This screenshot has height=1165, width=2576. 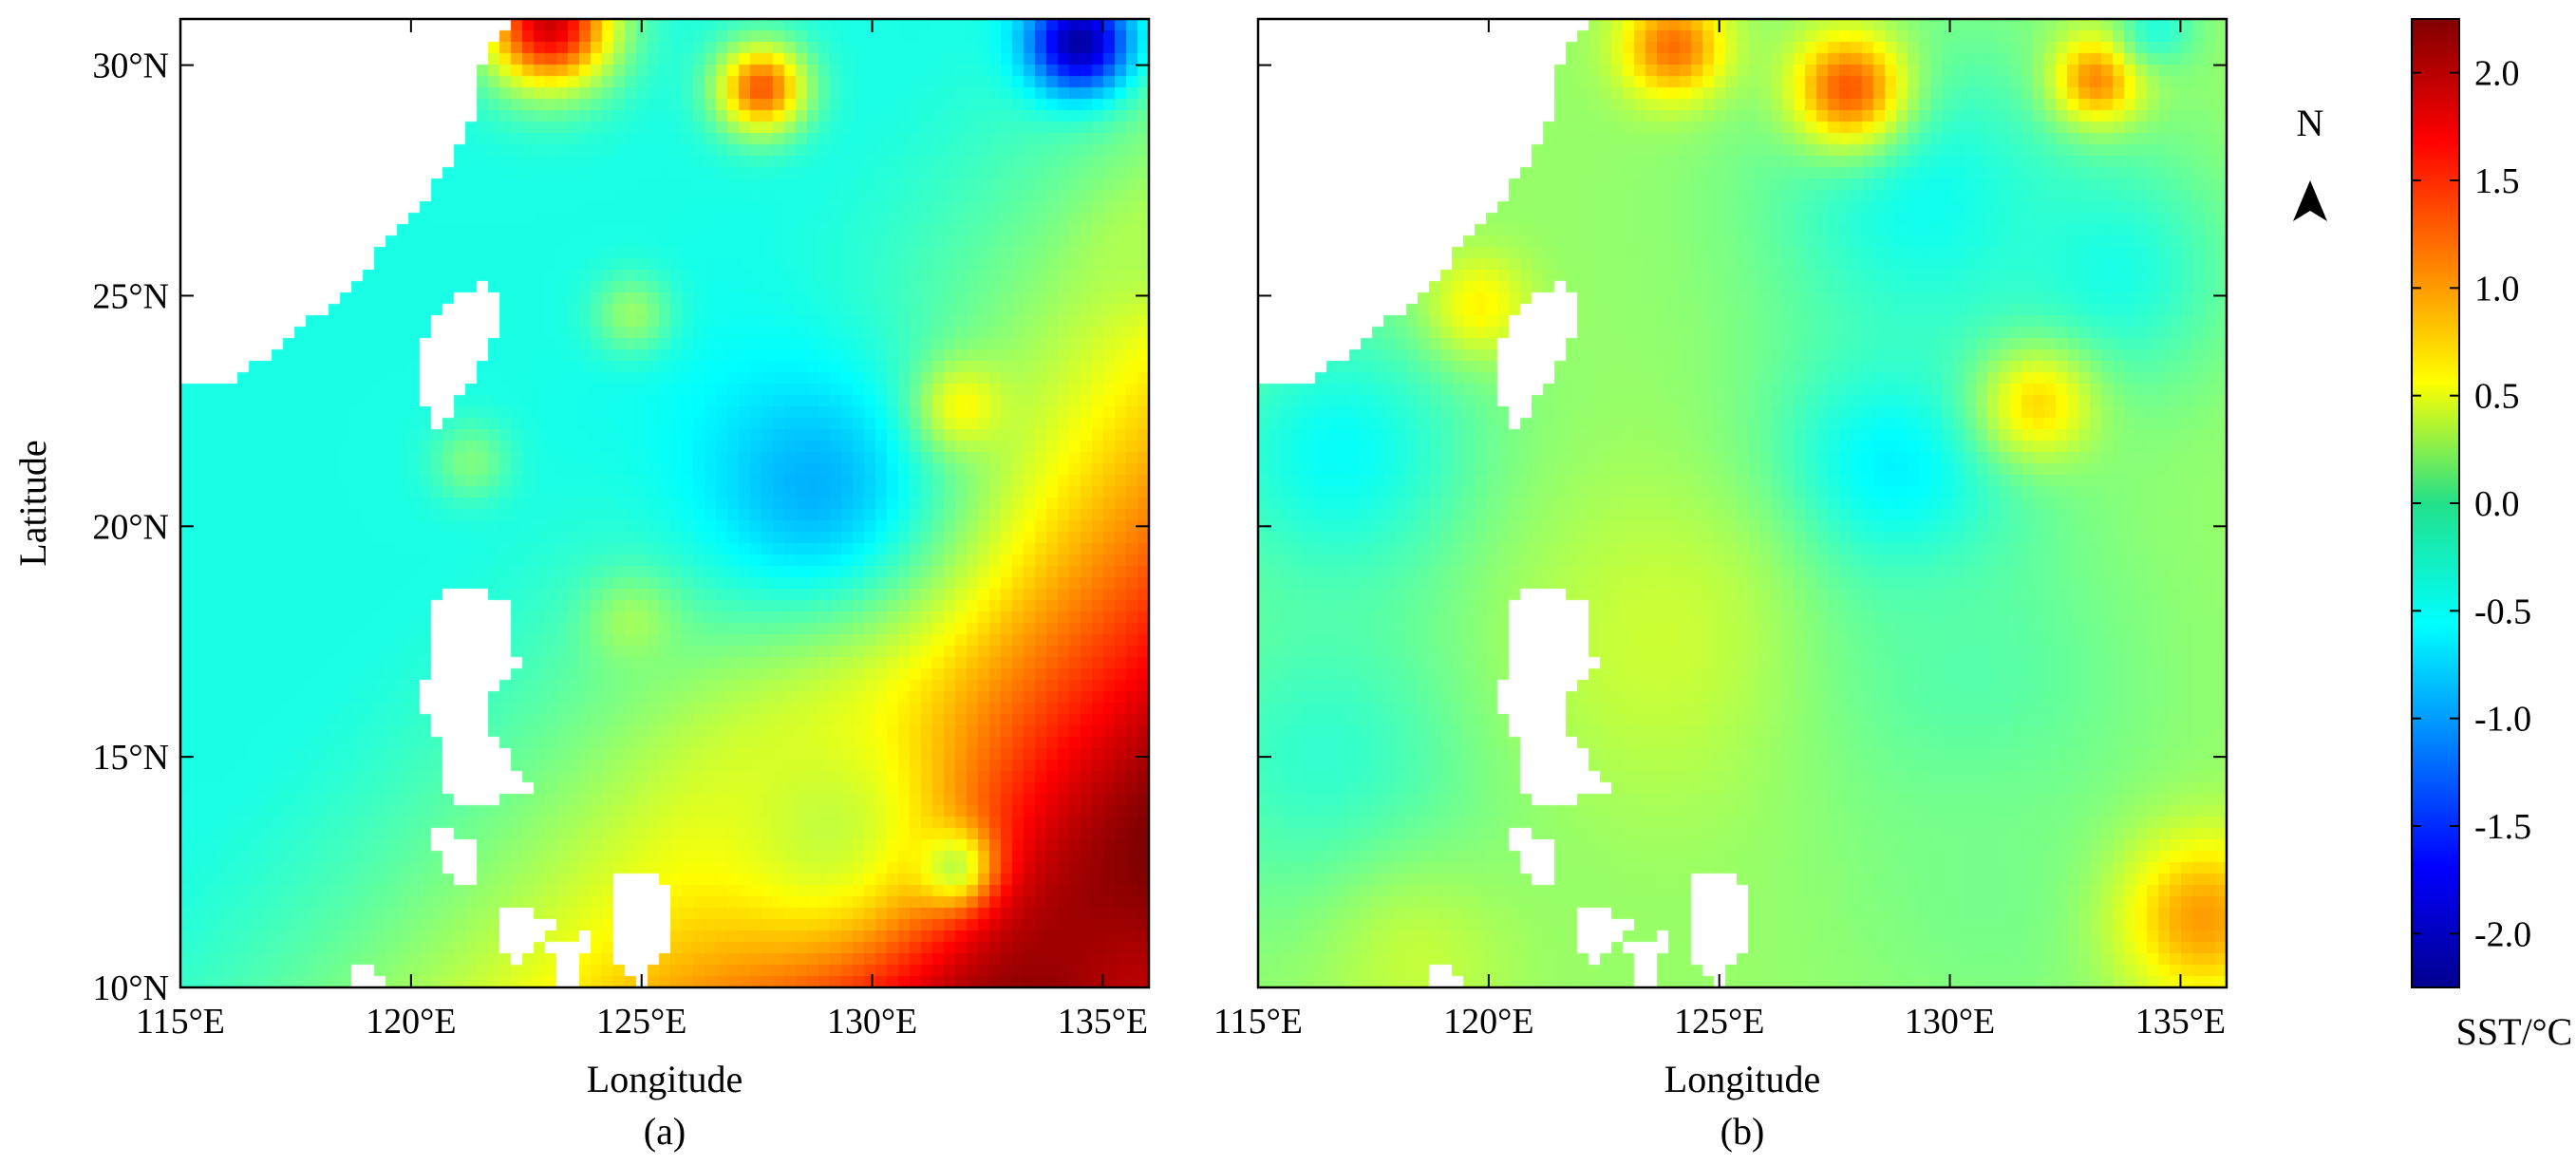 What do you see at coordinates (130, 296) in the screenshot?
I see `y-tick-label: 25°N` at bounding box center [130, 296].